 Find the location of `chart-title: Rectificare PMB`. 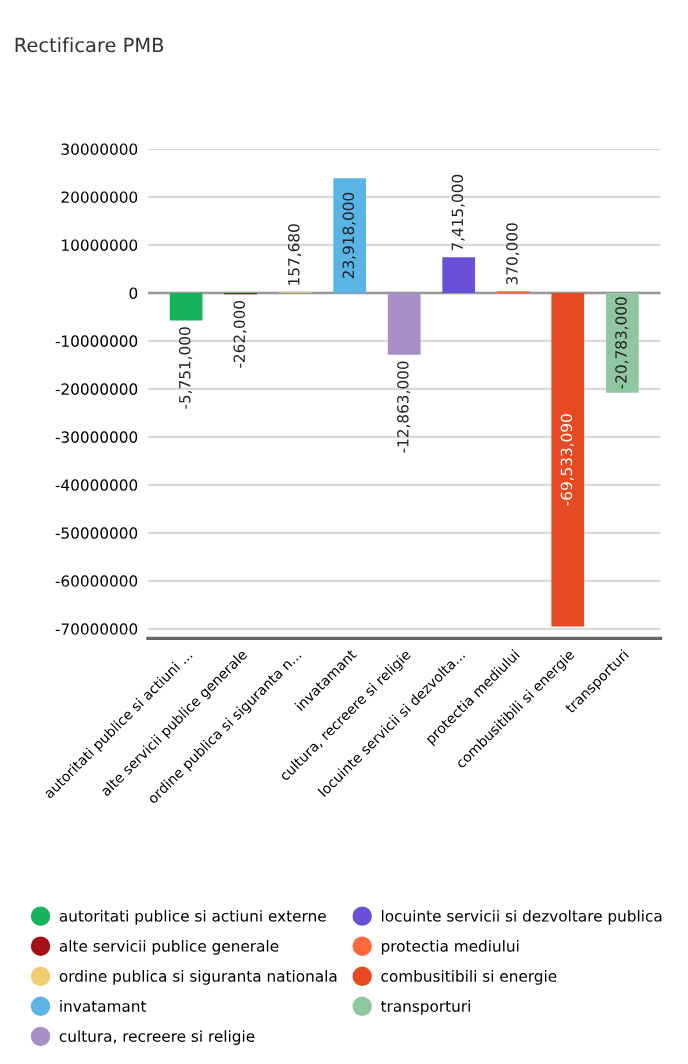

chart-title: Rectificare PMB is located at coordinates (89, 45).